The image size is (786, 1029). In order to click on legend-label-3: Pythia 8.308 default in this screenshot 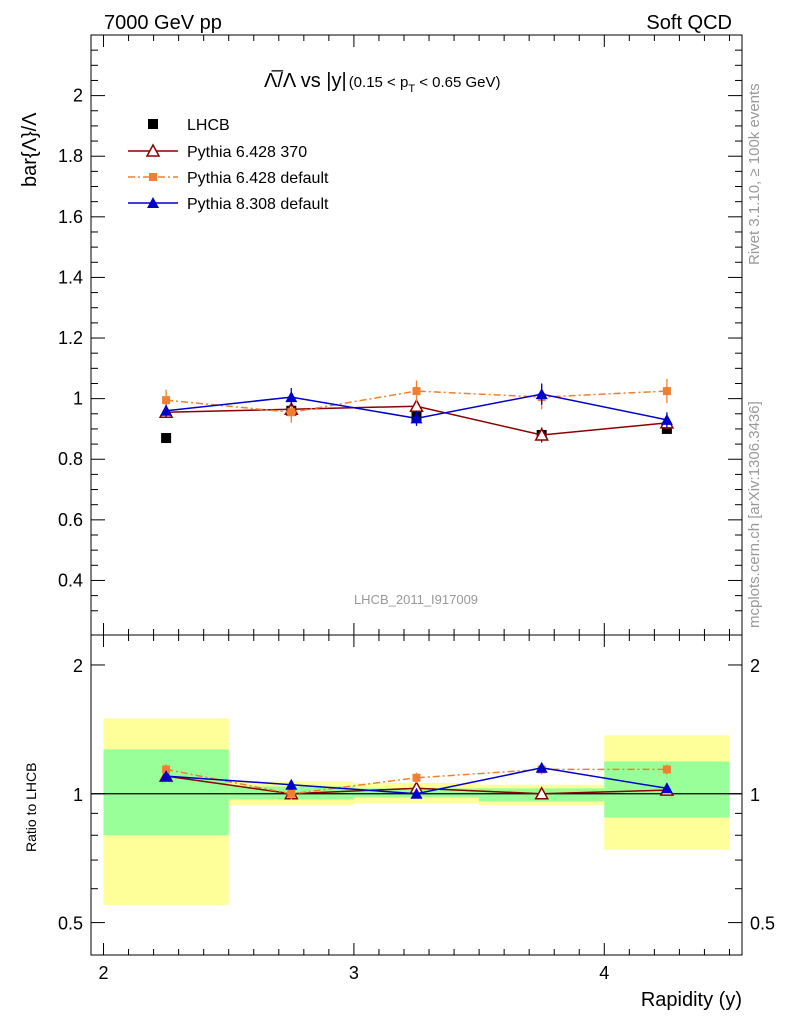, I will do `click(258, 204)`.